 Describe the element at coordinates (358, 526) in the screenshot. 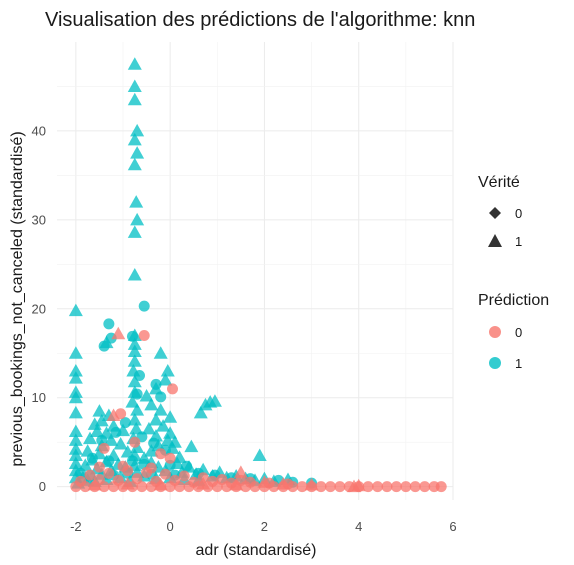

I see `x-tick-label: 4` at that location.